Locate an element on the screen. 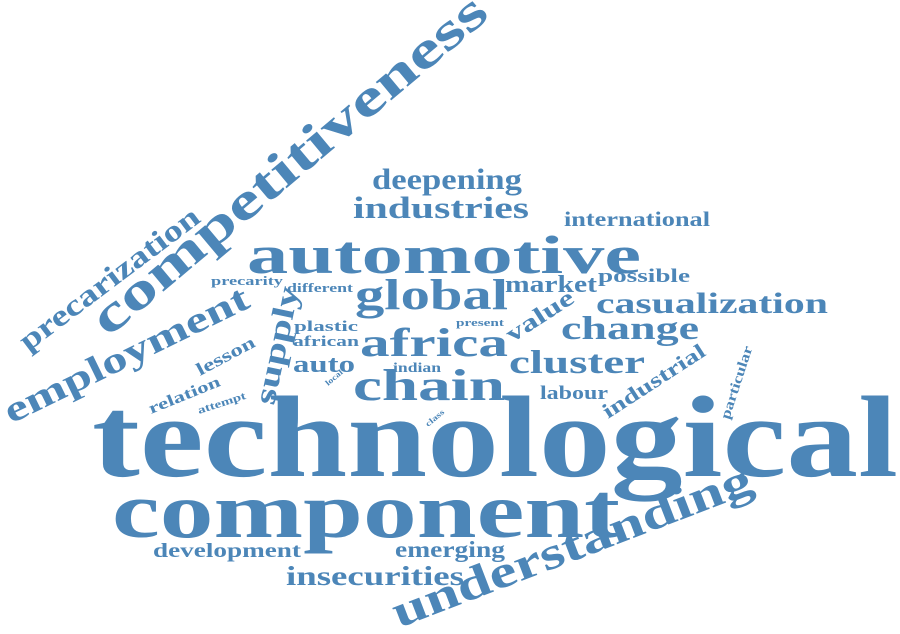  word-emerging: emerging is located at coordinates (450, 549).